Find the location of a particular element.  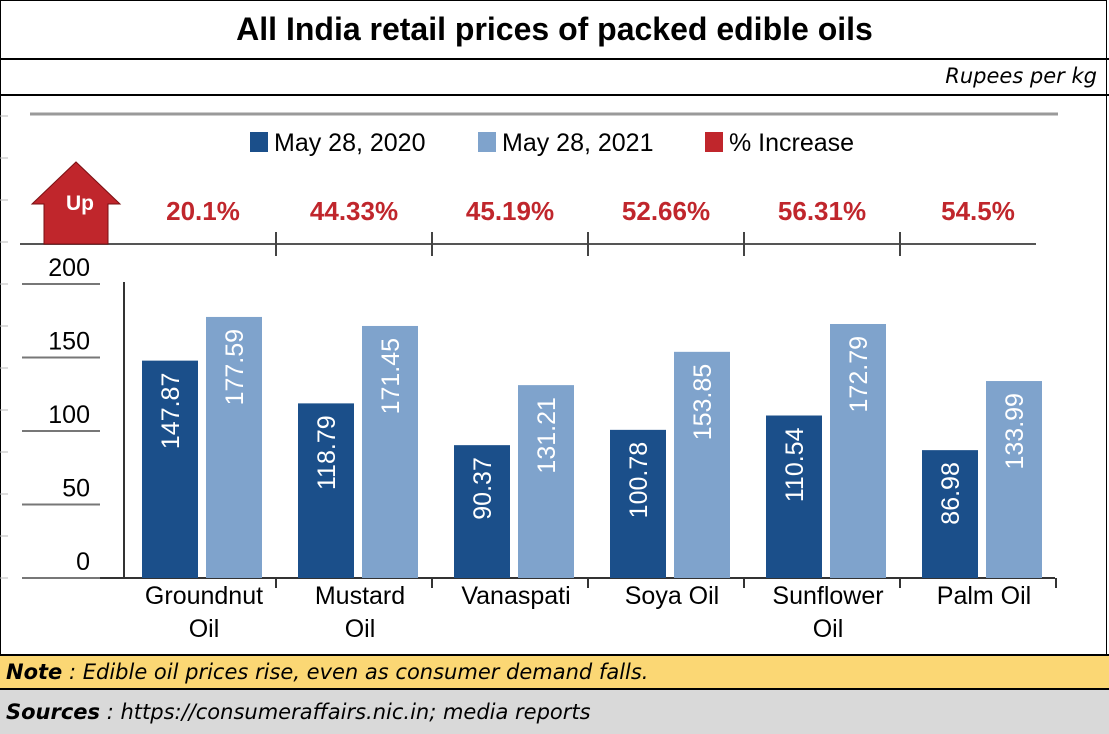

y-tick-label: 100 is located at coordinates (69, 415).